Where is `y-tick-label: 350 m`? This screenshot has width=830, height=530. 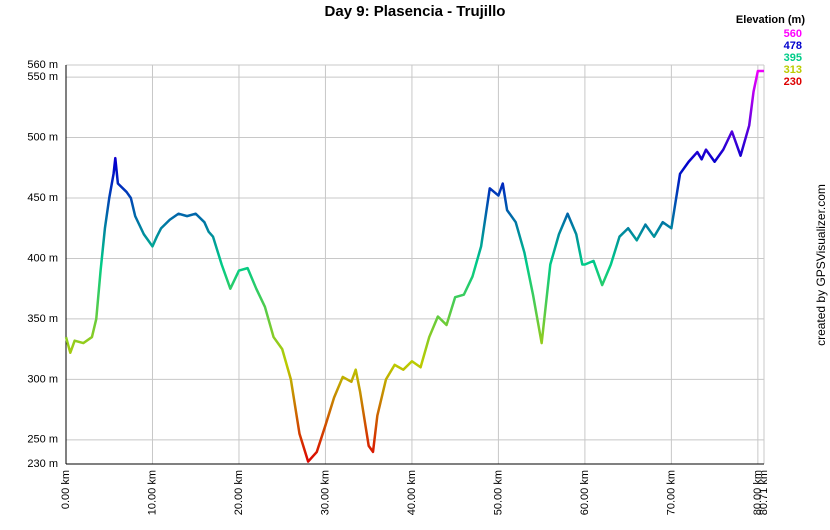 y-tick-label: 350 m is located at coordinates (42, 319).